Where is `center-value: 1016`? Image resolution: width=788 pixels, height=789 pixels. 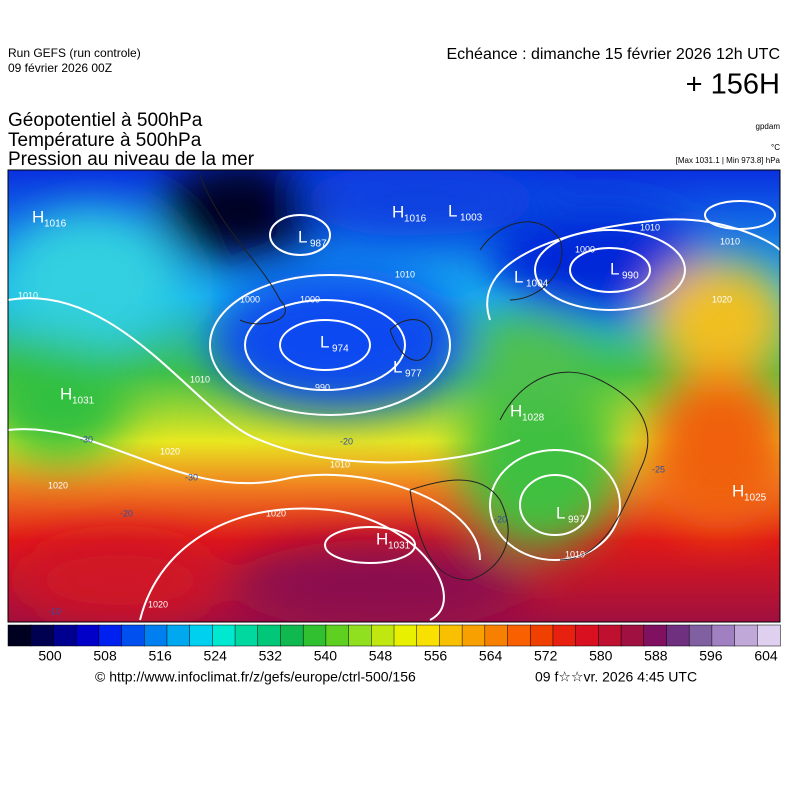
center-value: 1016 is located at coordinates (55, 224).